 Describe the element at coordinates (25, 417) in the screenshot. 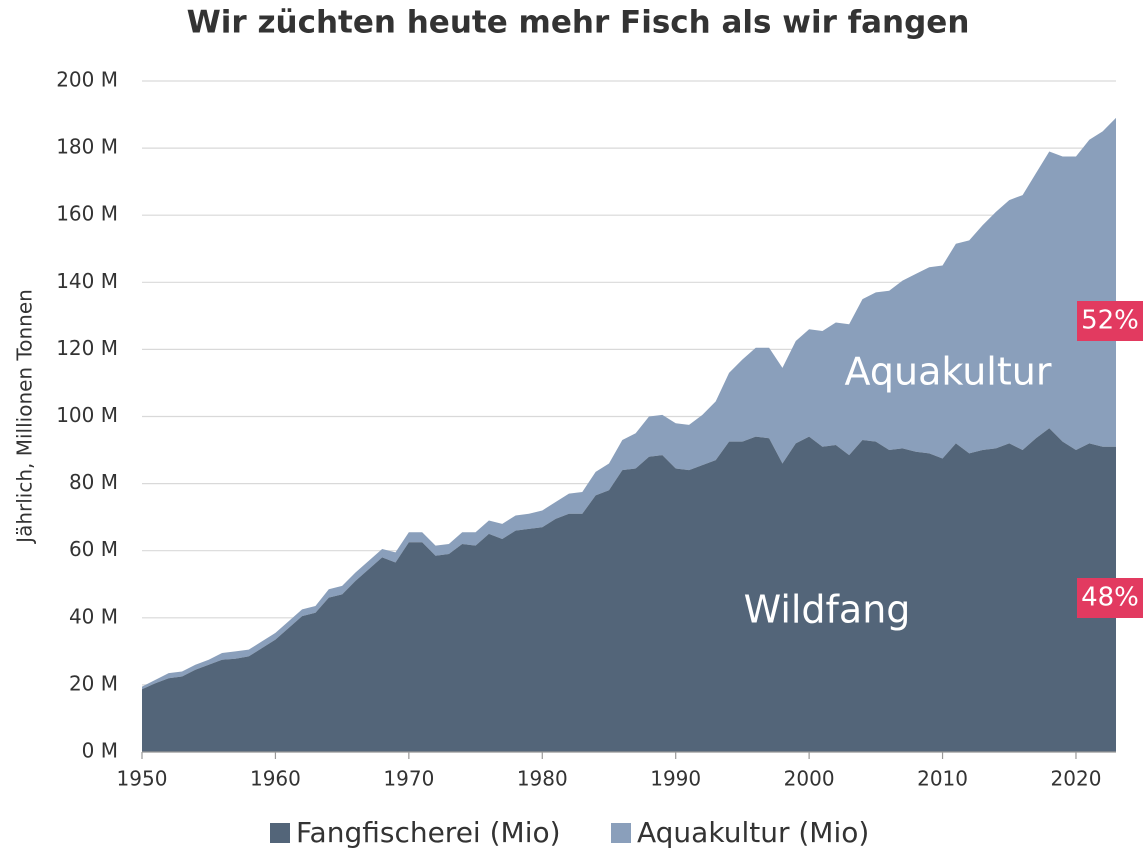

I see `y-axis-label: Jährlich, Millionen Tonnen` at that location.